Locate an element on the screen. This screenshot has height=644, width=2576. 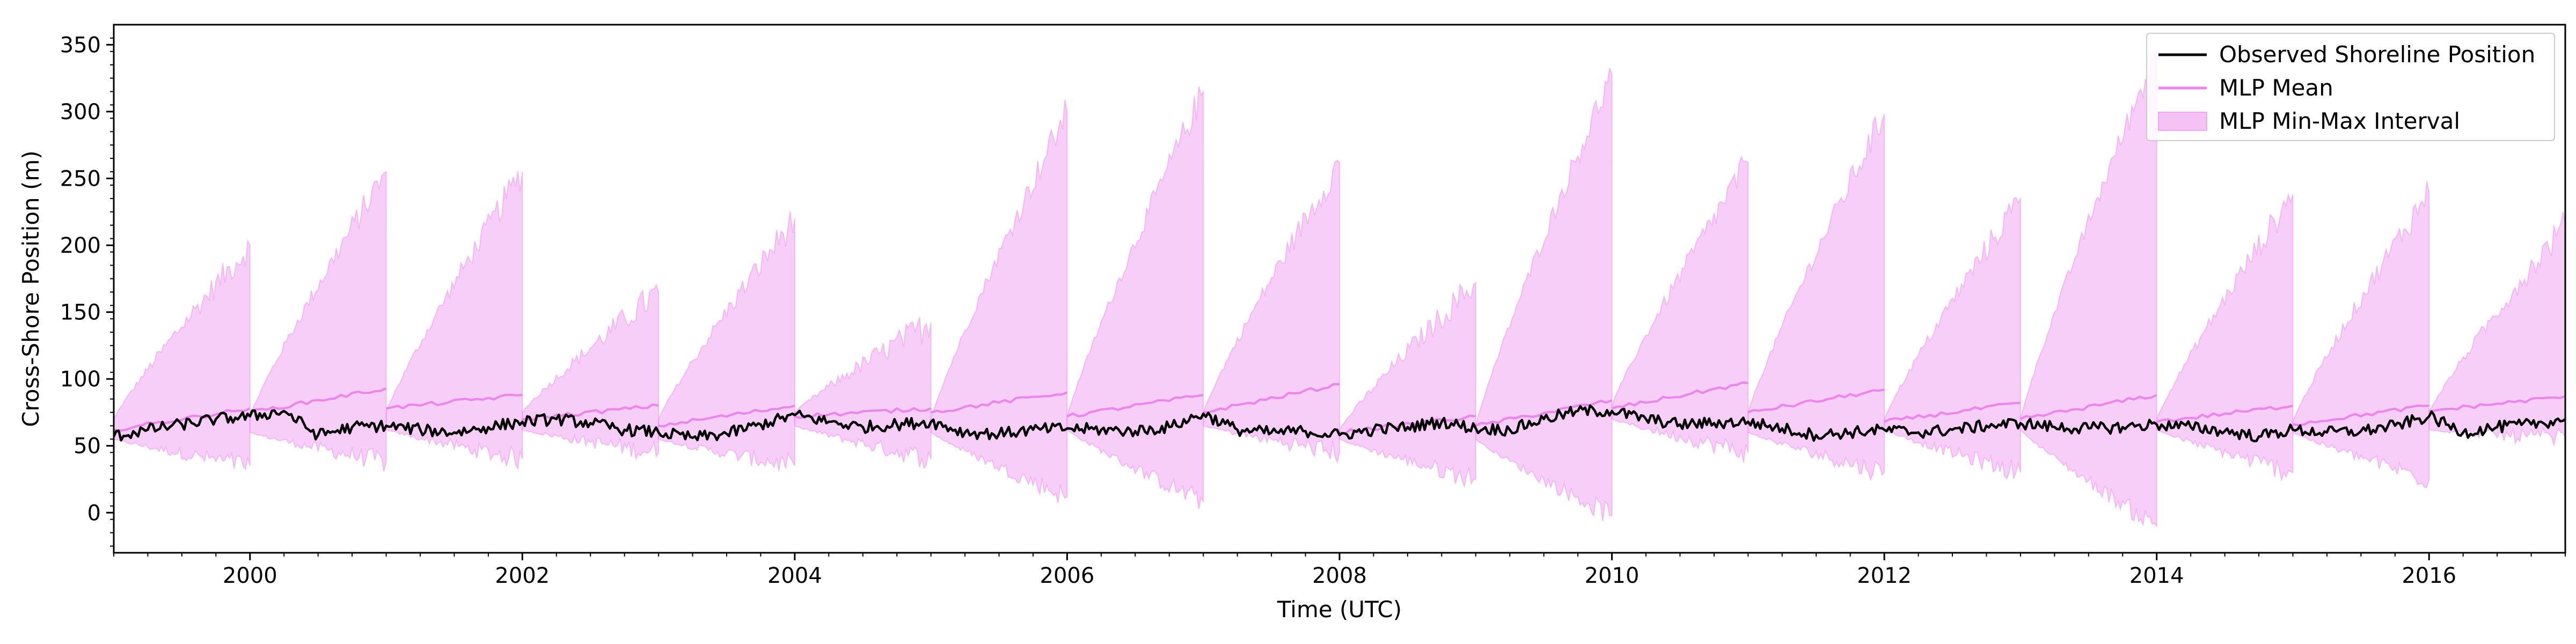
y-tick-label: 350 is located at coordinates (80, 45).